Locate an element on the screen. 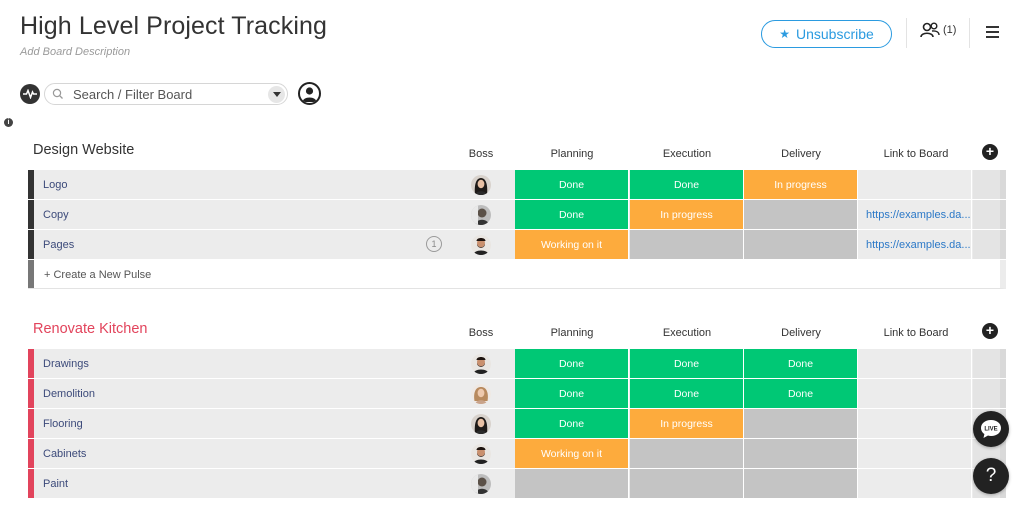 This screenshot has width=1027, height=522. board-description: Add Board Description is located at coordinates (75, 52).